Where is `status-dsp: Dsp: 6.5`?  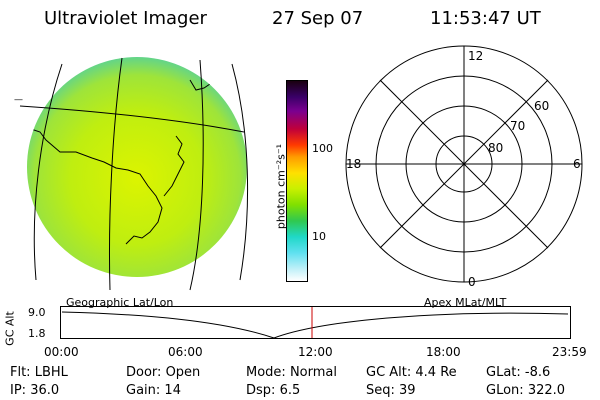 status-dsp: Dsp: 6.5 is located at coordinates (273, 390).